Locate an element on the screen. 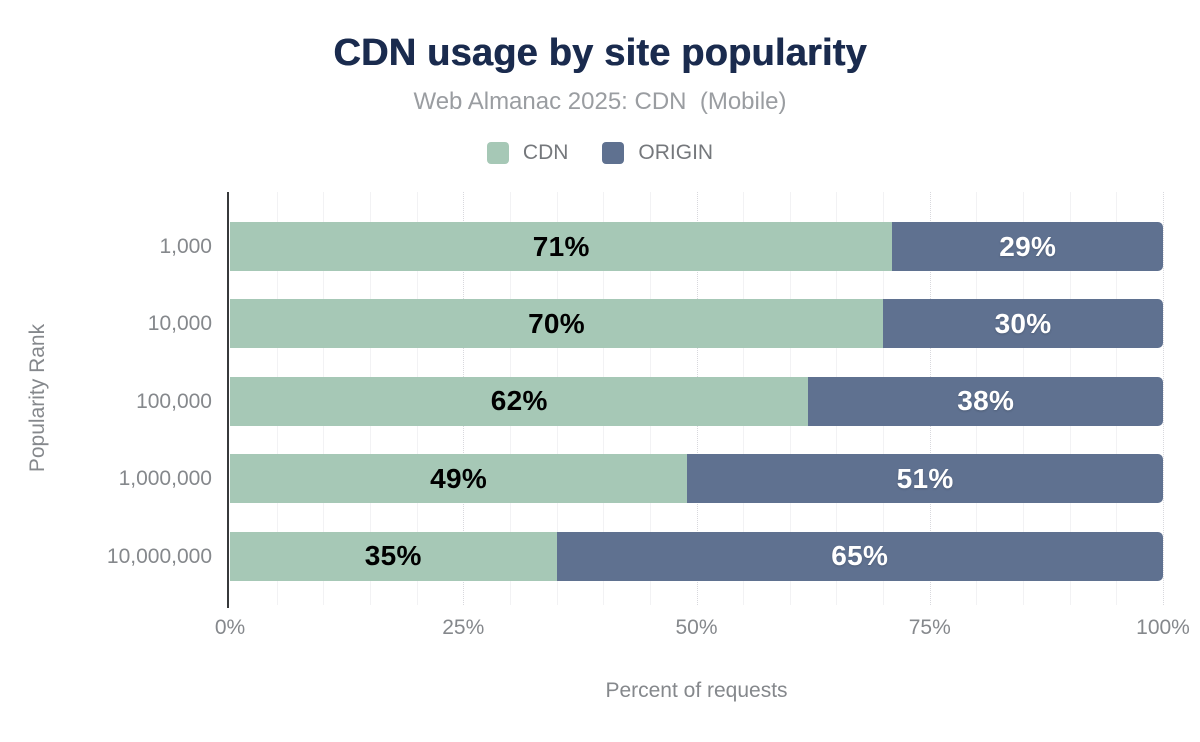 The height and width of the screenshot is (742, 1200). y-axis-line is located at coordinates (228, 400).